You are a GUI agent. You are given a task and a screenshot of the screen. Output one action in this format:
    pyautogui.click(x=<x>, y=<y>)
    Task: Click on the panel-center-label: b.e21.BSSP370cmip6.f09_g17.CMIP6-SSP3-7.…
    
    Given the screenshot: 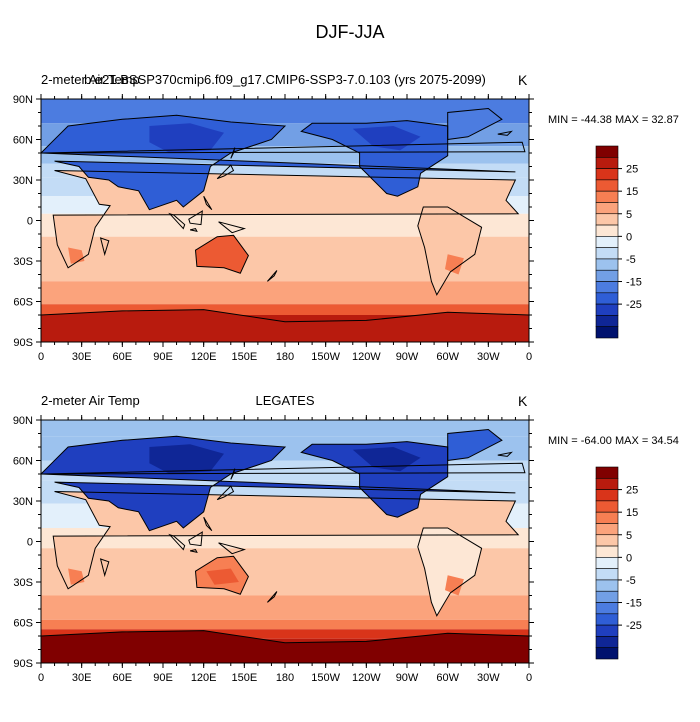 What is the action you would take?
    pyautogui.click(x=285, y=79)
    